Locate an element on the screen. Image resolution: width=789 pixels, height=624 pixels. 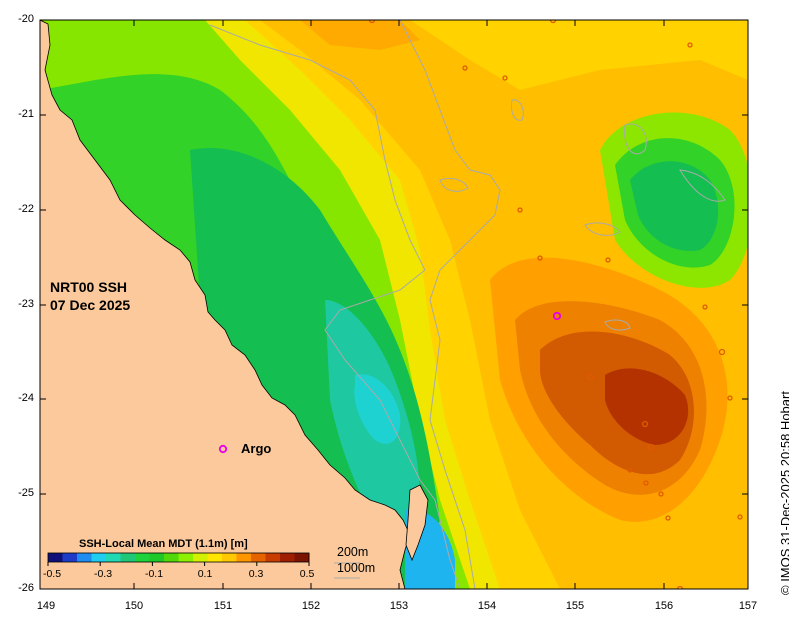
lon-tick: 154 is located at coordinates (487, 606).